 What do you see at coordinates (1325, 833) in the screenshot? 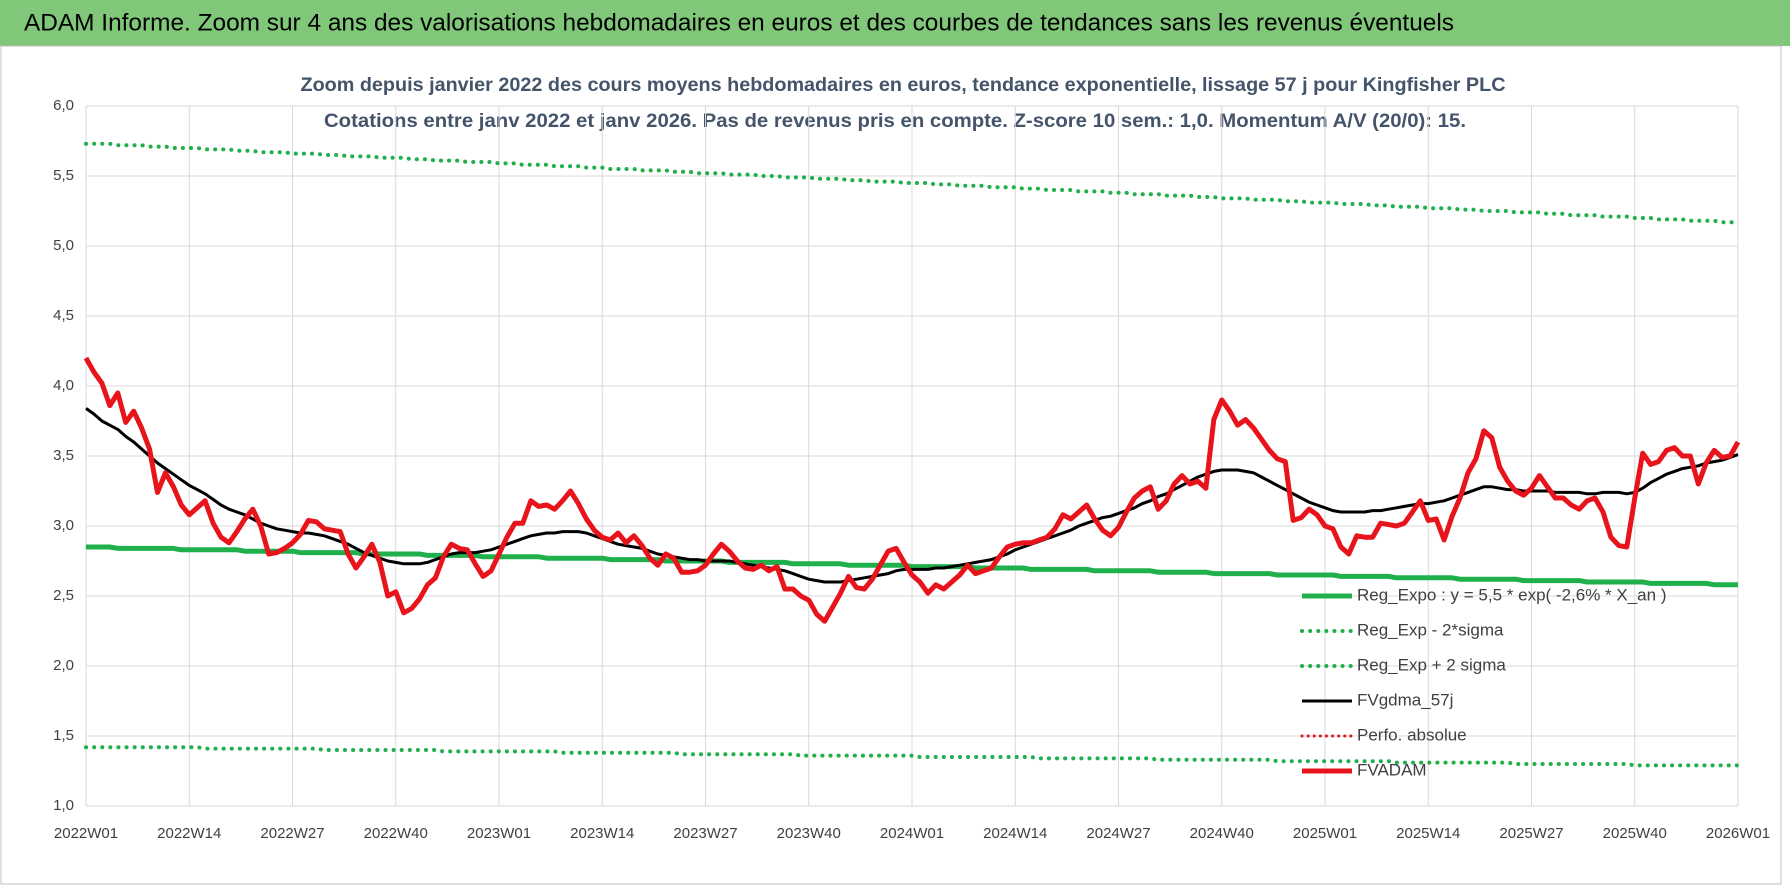
I see `x-tick-label: 2025W01` at bounding box center [1325, 833].